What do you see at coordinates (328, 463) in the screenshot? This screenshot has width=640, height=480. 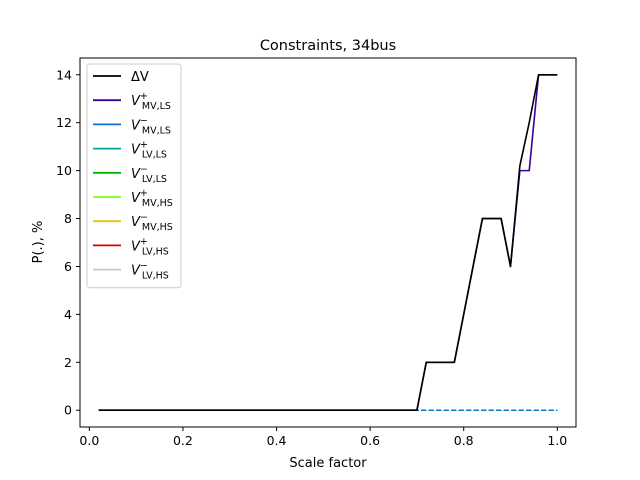 I see `x-axis-label: Scale factor` at bounding box center [328, 463].